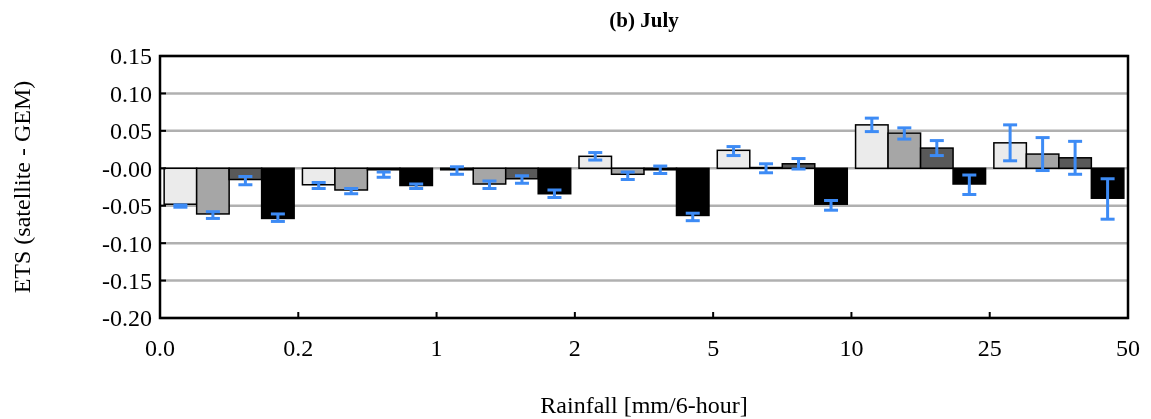 This screenshot has width=1151, height=419. What do you see at coordinates (851, 348) in the screenshot?
I see `text: 10` at bounding box center [851, 348].